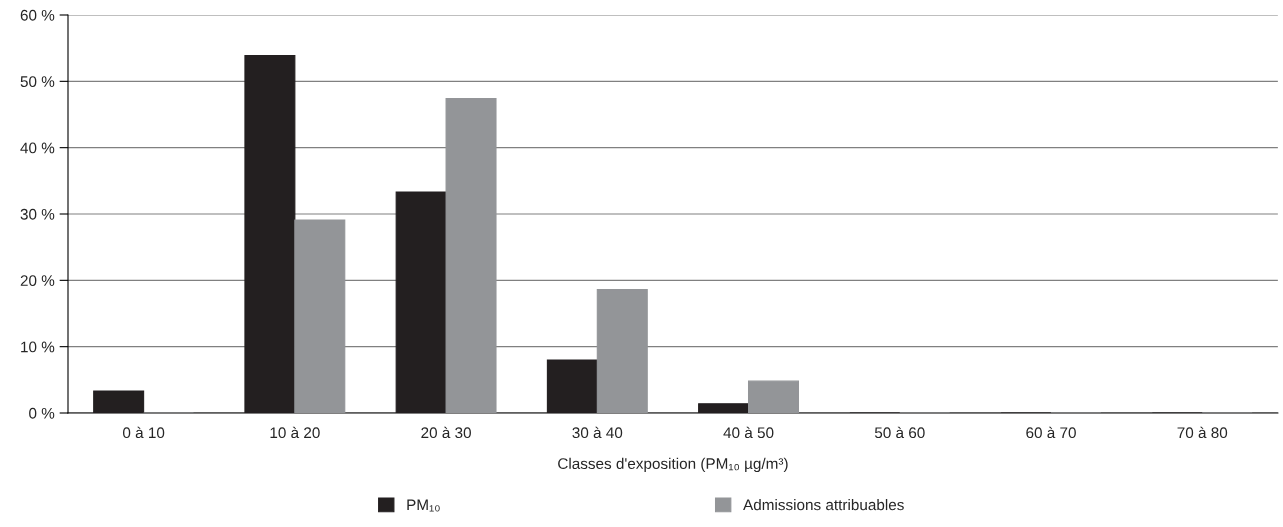 Image resolution: width=1283 pixels, height=527 pixels. I want to click on x-tick-label: 10 à 20, so click(295, 432).